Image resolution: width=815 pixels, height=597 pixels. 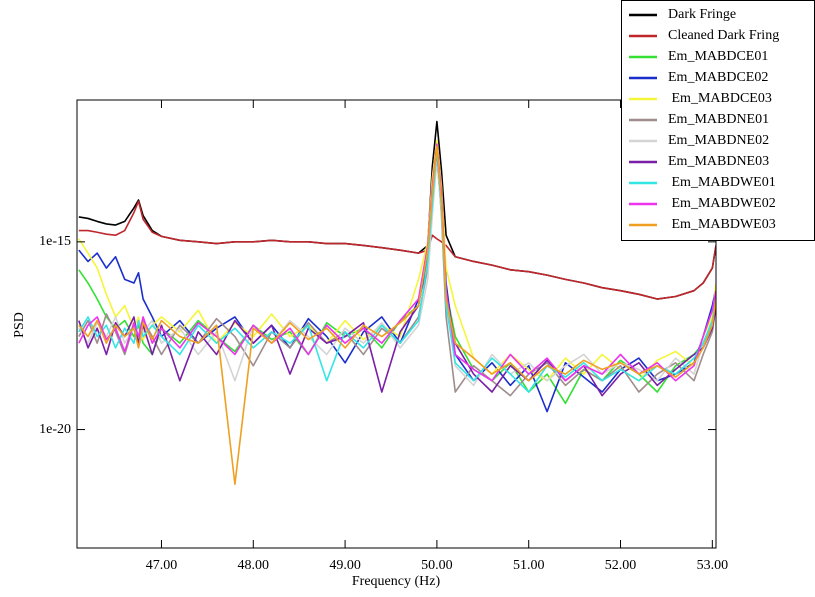 I want to click on x-axis-label: Frequency (Hz), so click(x=396, y=581).